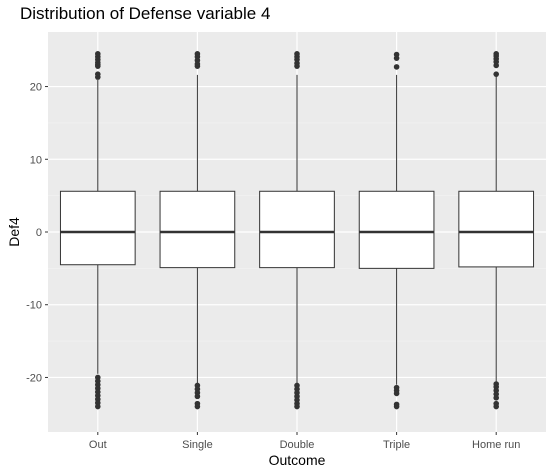 Image resolution: width=556 pixels, height=476 pixels. I want to click on y-tick-label: 10, so click(36, 160).